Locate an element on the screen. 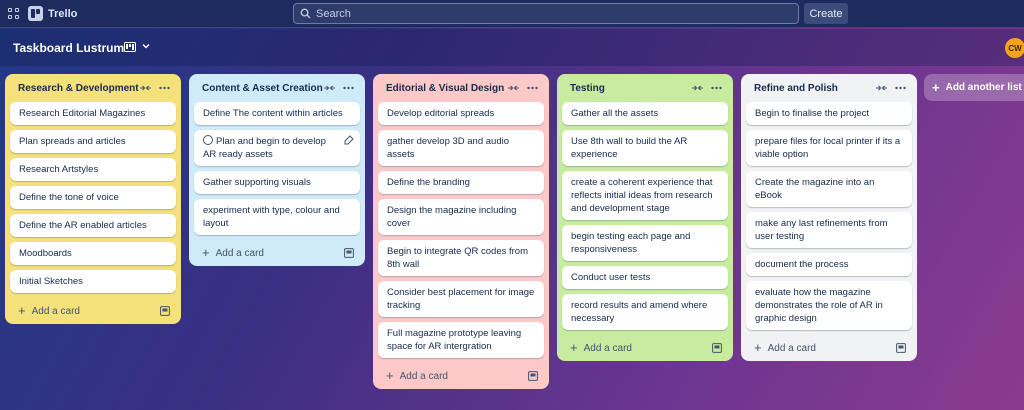 The height and width of the screenshot is (410, 1024). top-navigation-bar: Trello Search Create is located at coordinates (512, 14).